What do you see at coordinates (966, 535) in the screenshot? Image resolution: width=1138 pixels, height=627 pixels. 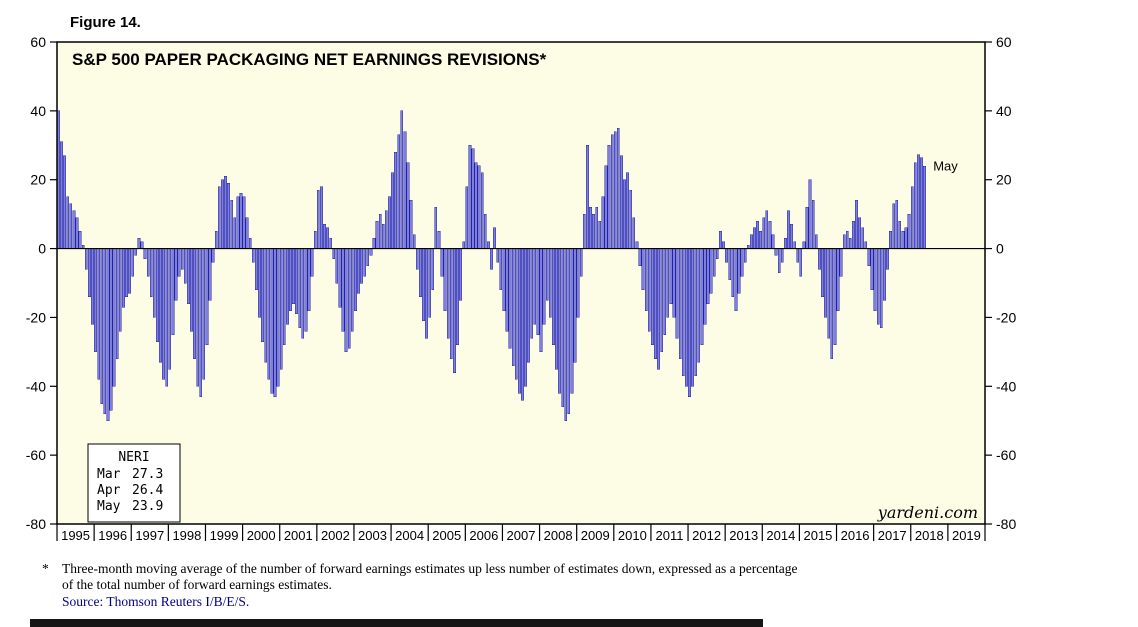 I see `x-tick-label: 2019` at bounding box center [966, 535].